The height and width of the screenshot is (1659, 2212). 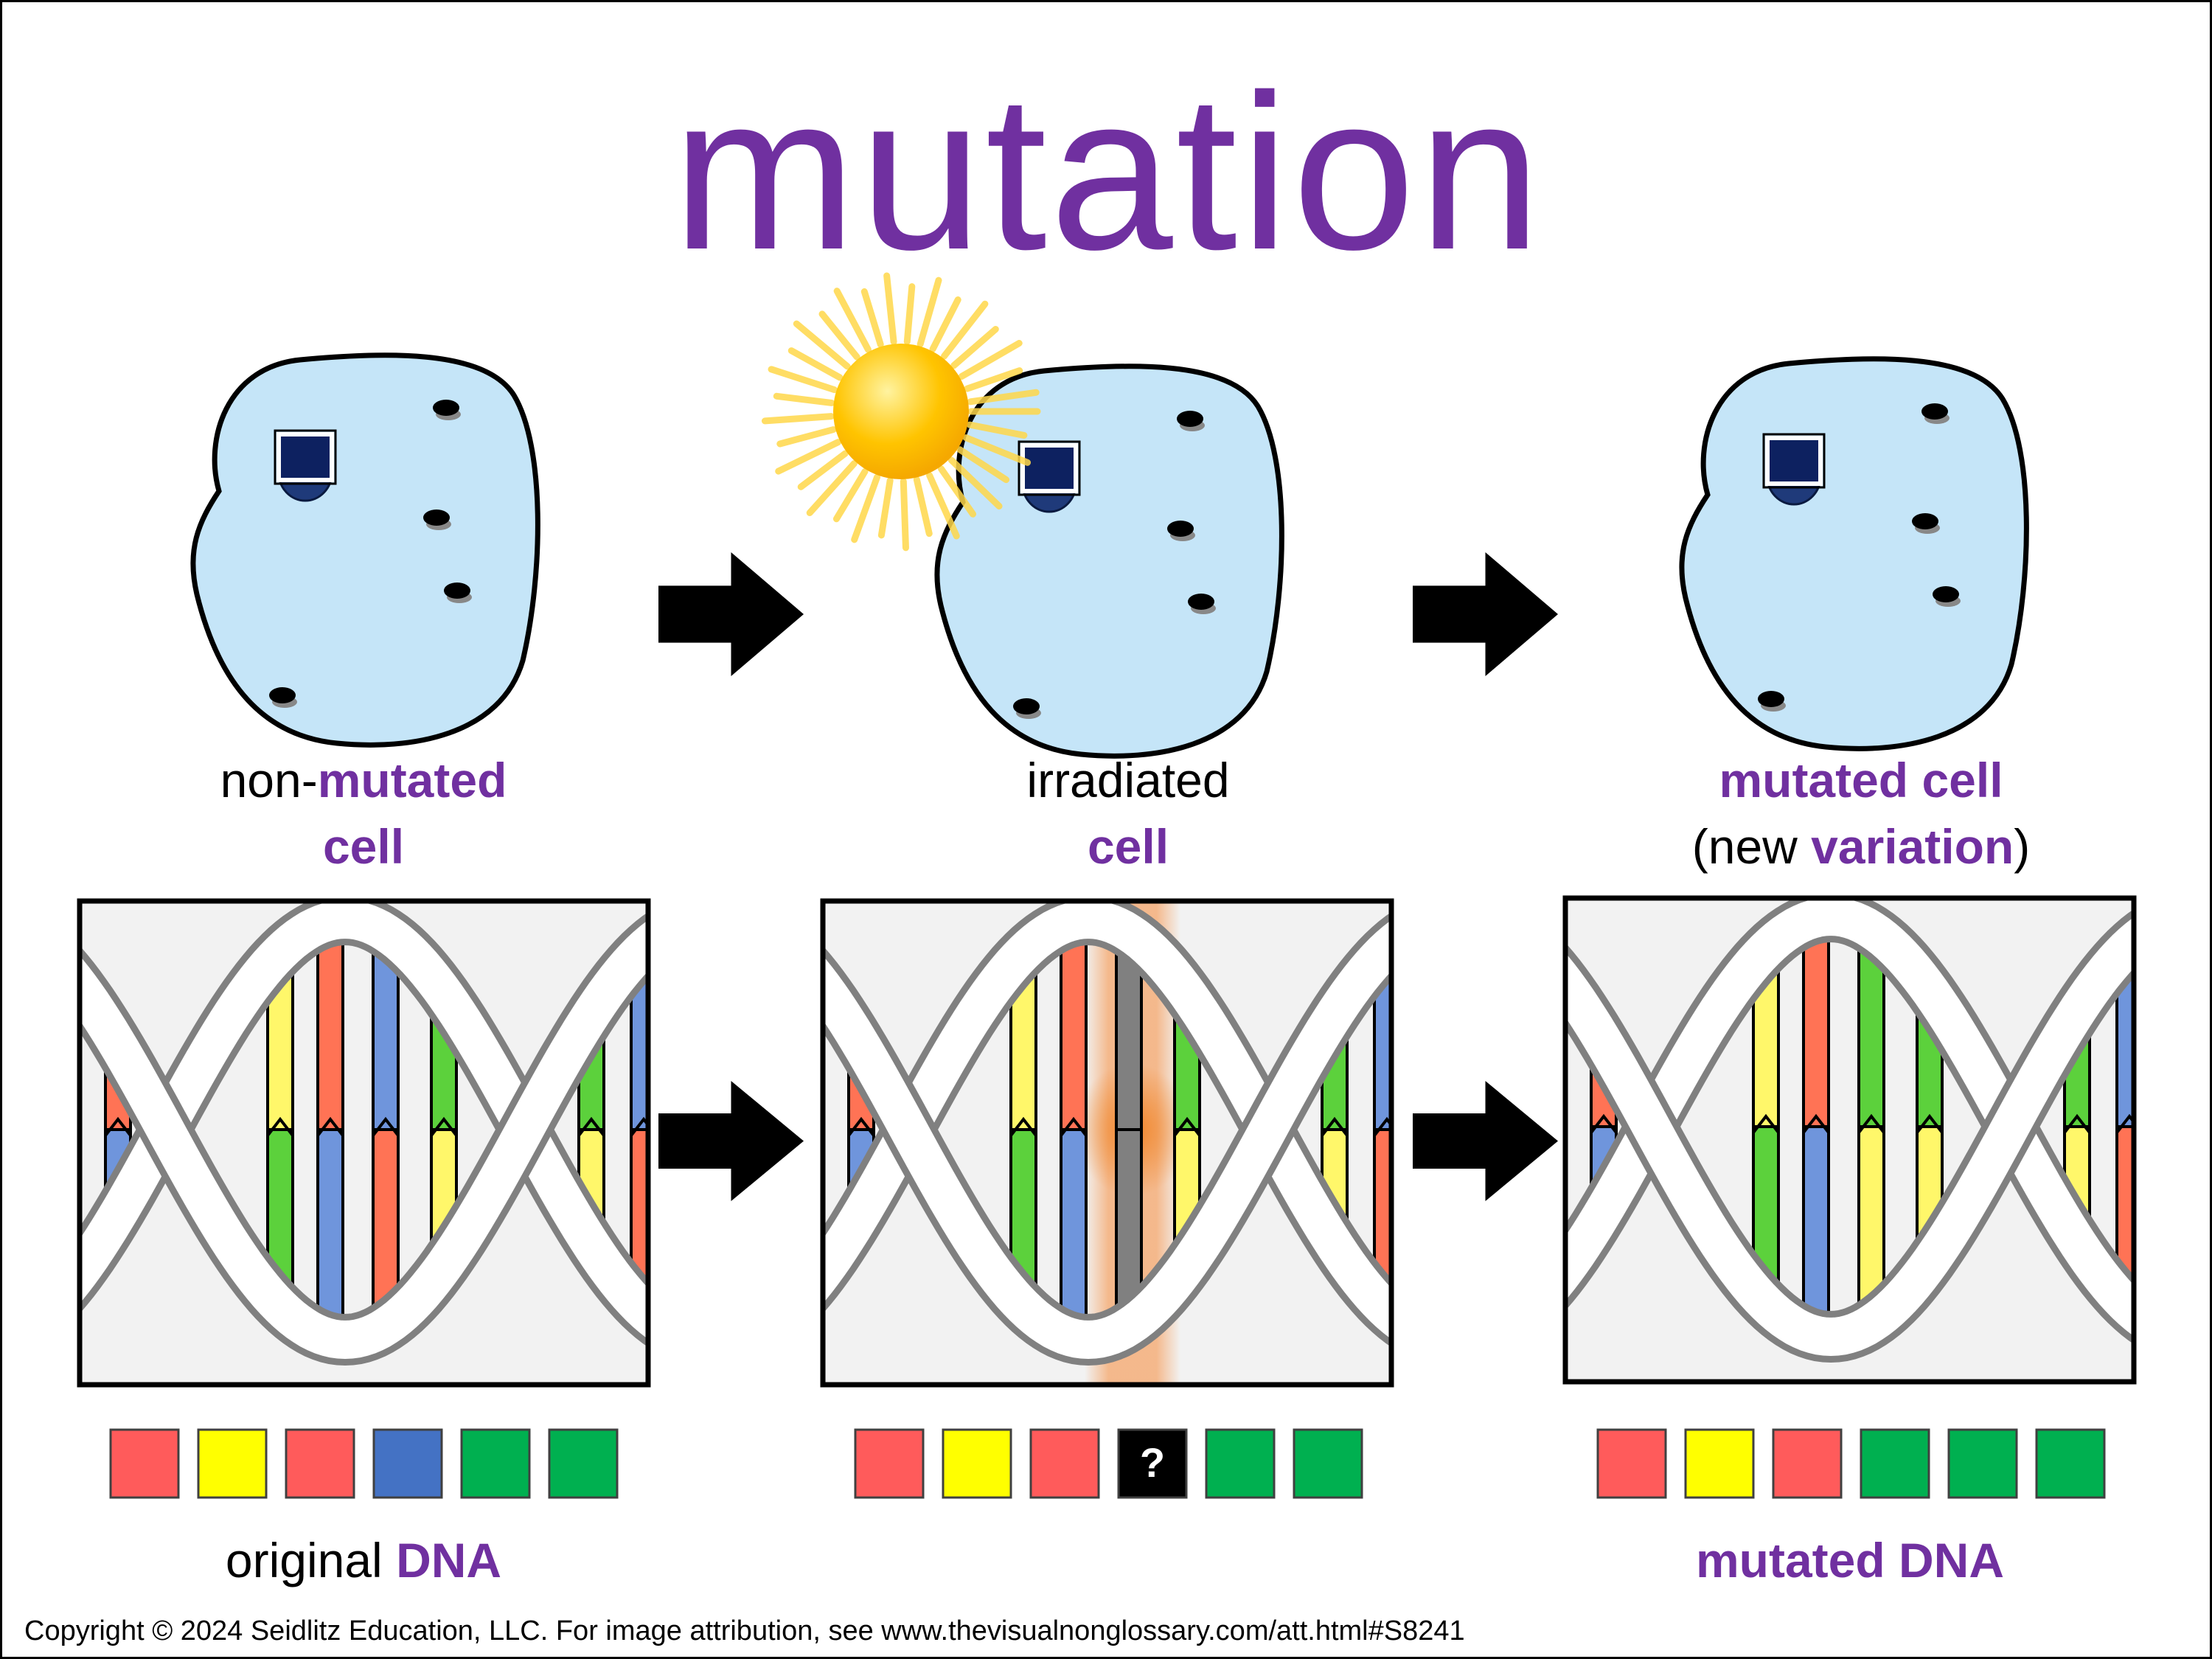 I want to click on sun-icon, so click(x=901, y=412).